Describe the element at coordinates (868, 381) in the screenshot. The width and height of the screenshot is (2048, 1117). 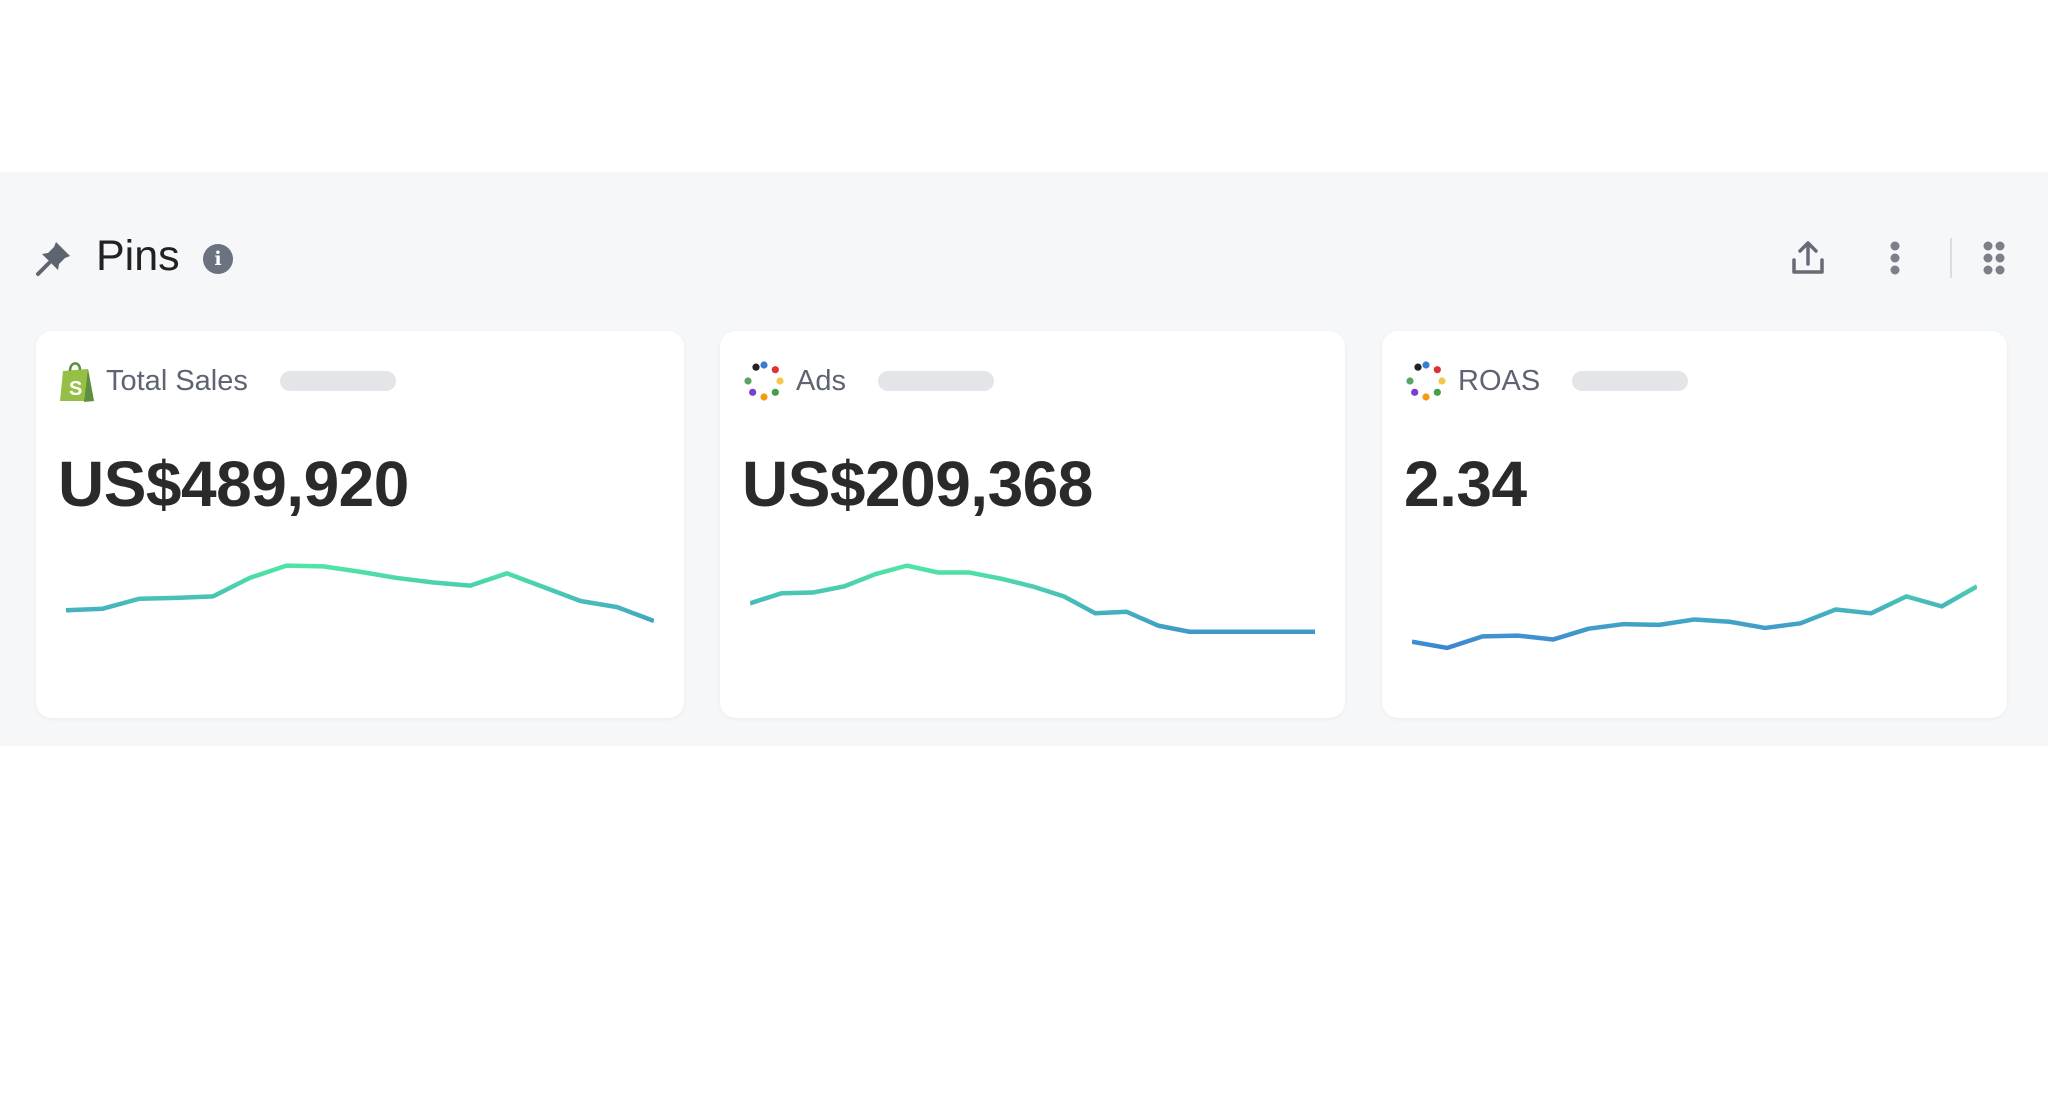
I see `card-header: Ads` at that location.